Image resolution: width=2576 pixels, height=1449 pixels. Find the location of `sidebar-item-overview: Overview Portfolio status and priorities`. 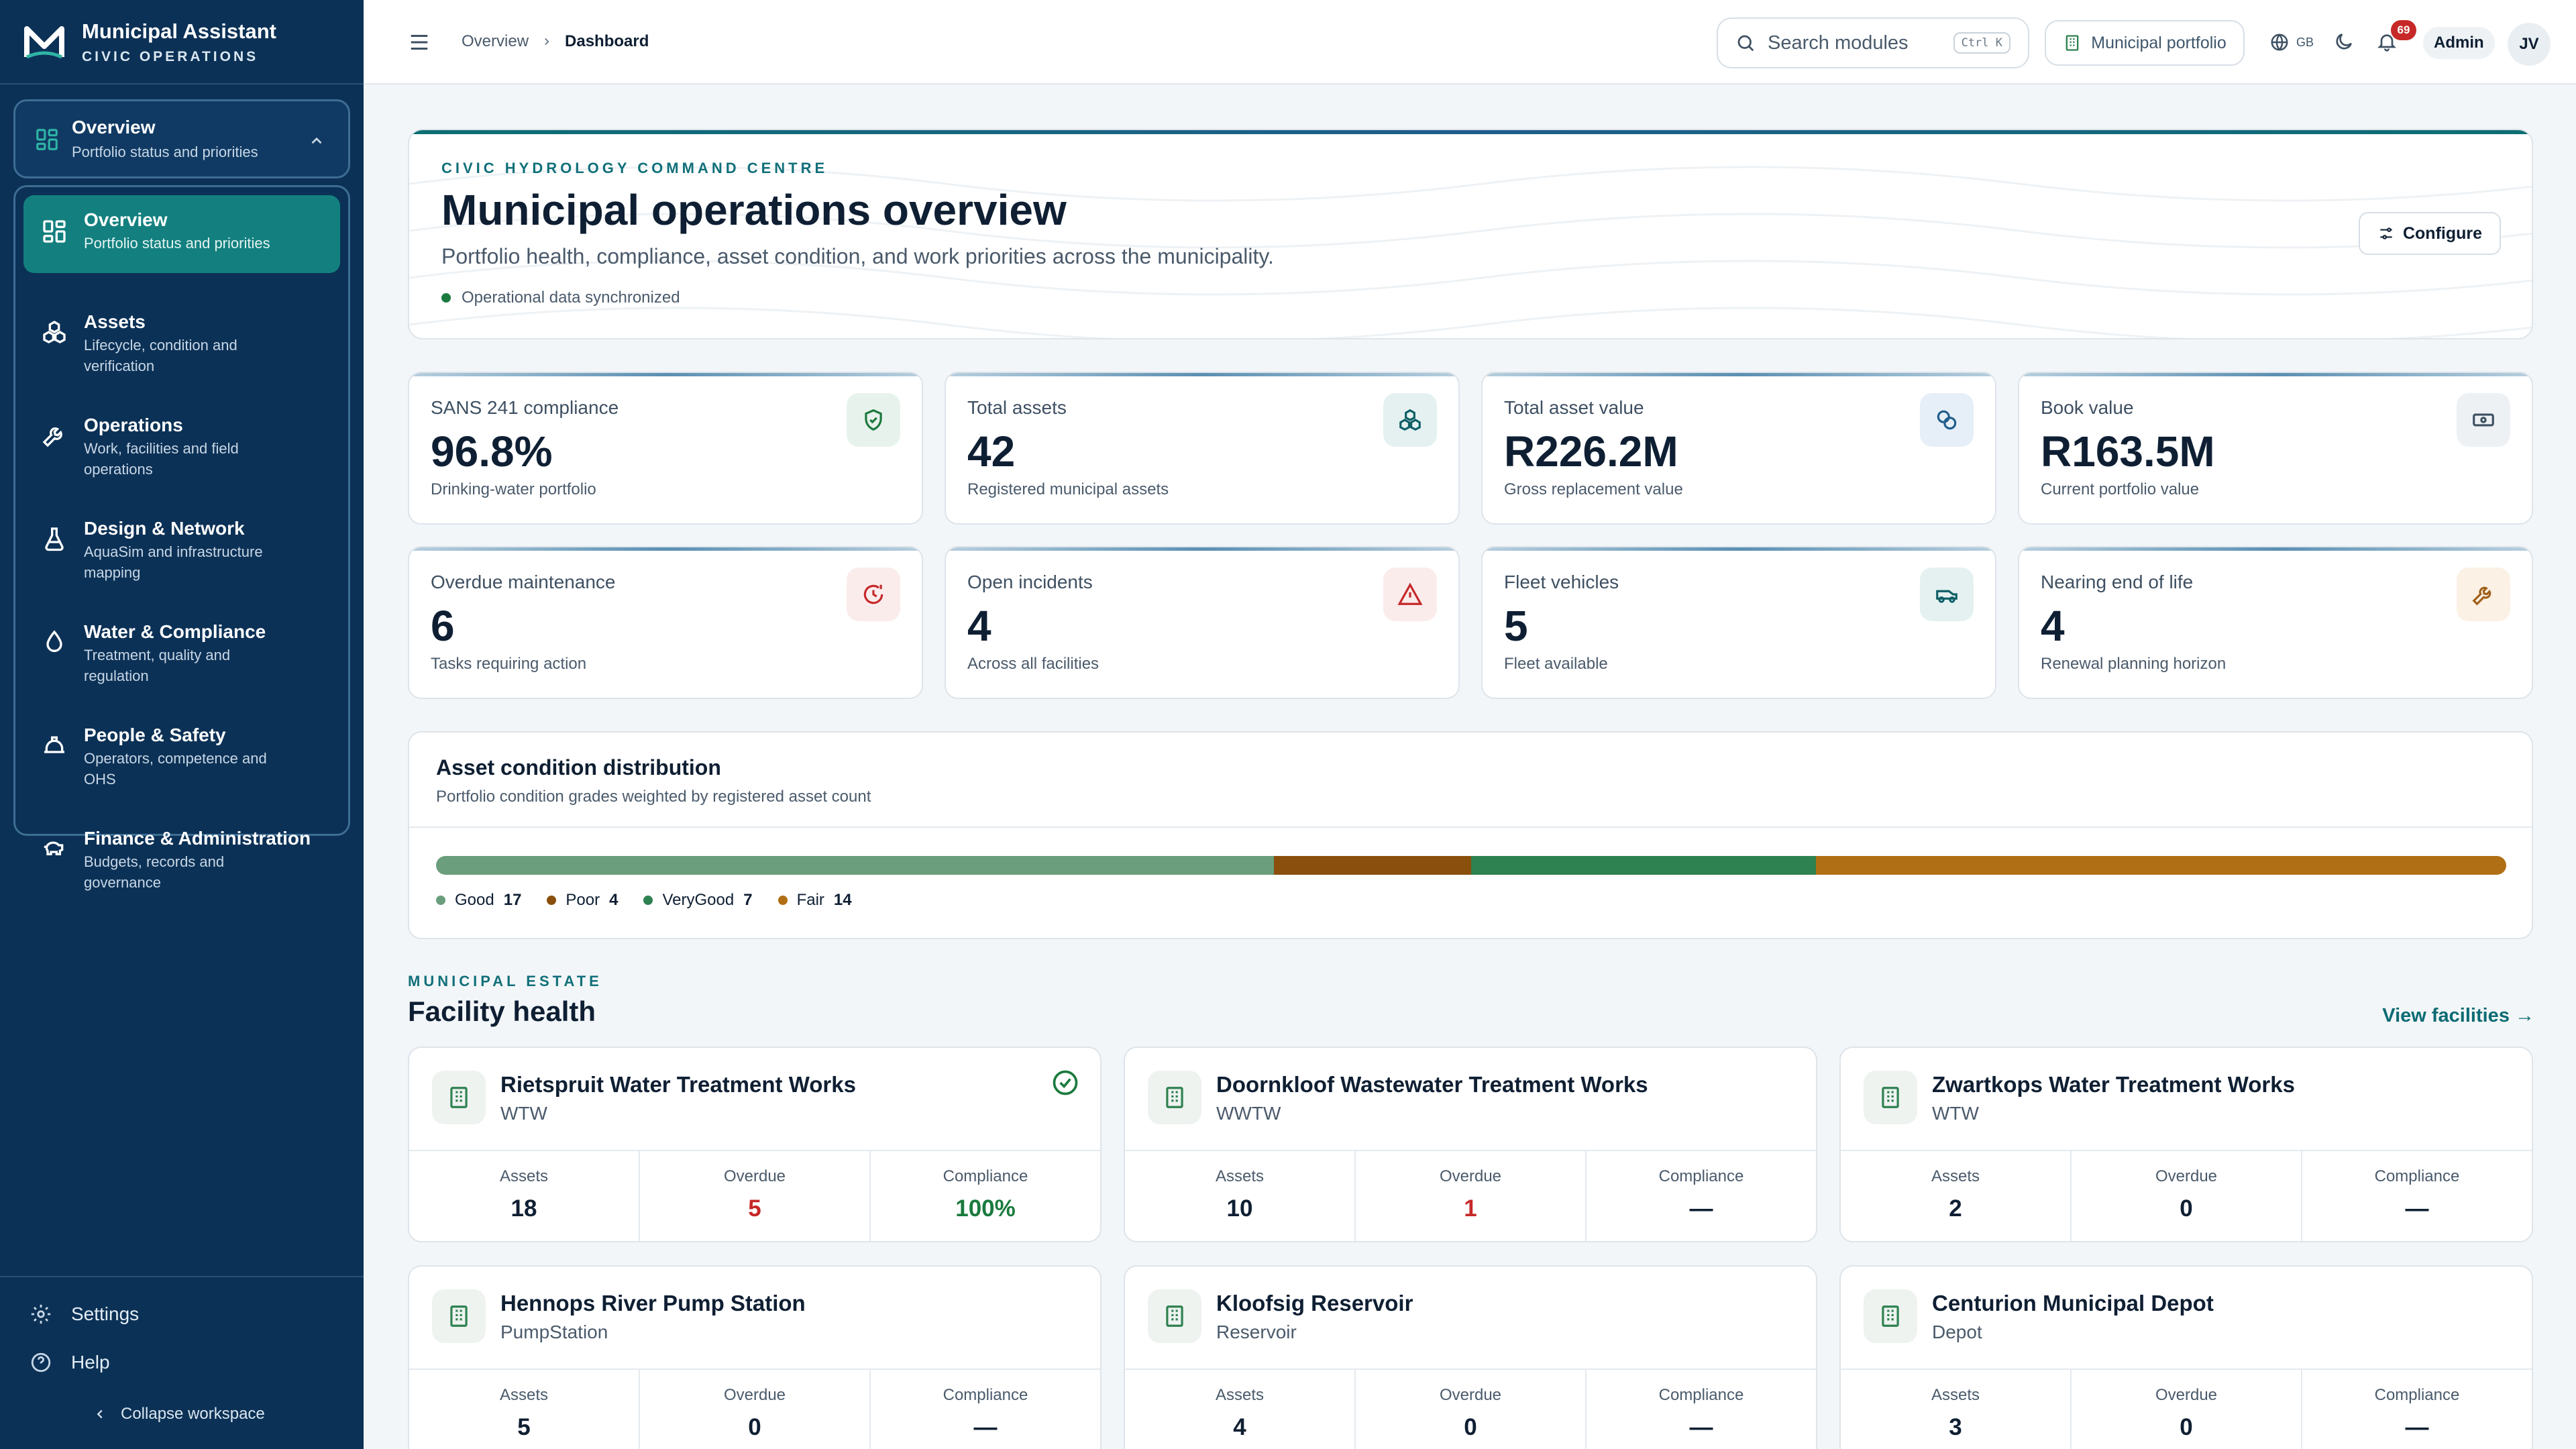

sidebar-item-overview: Overview Portfolio status and priorities is located at coordinates (181, 234).